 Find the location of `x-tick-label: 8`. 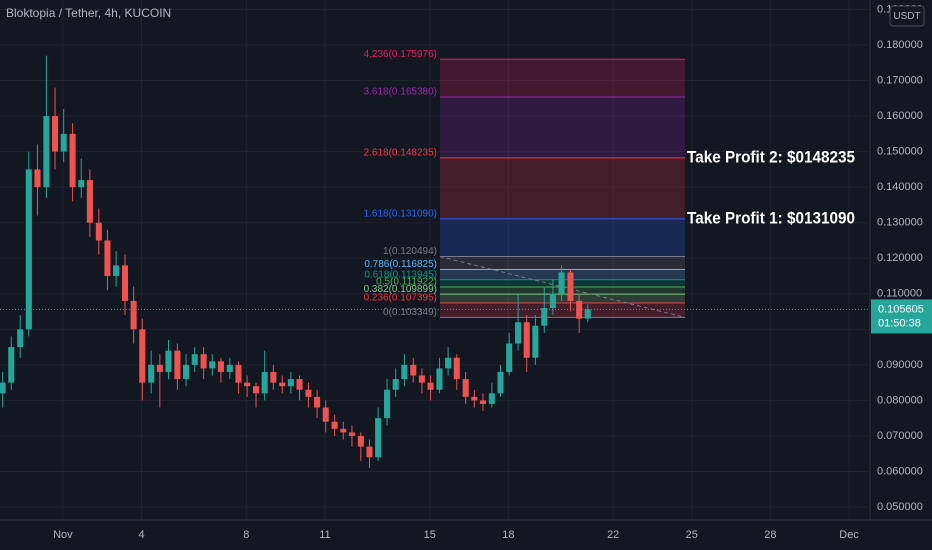

x-tick-label: 8 is located at coordinates (246, 535).